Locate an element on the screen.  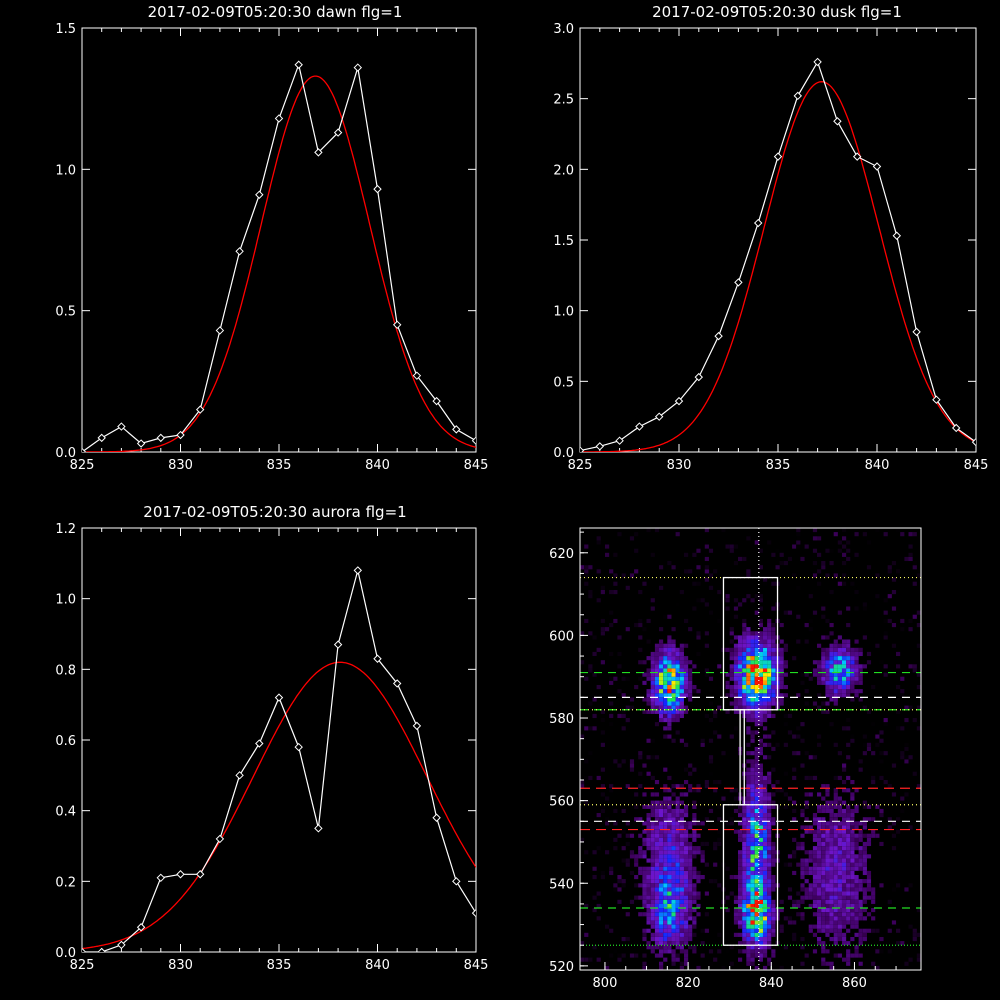
aurora-data-point is located at coordinates (101, 949).